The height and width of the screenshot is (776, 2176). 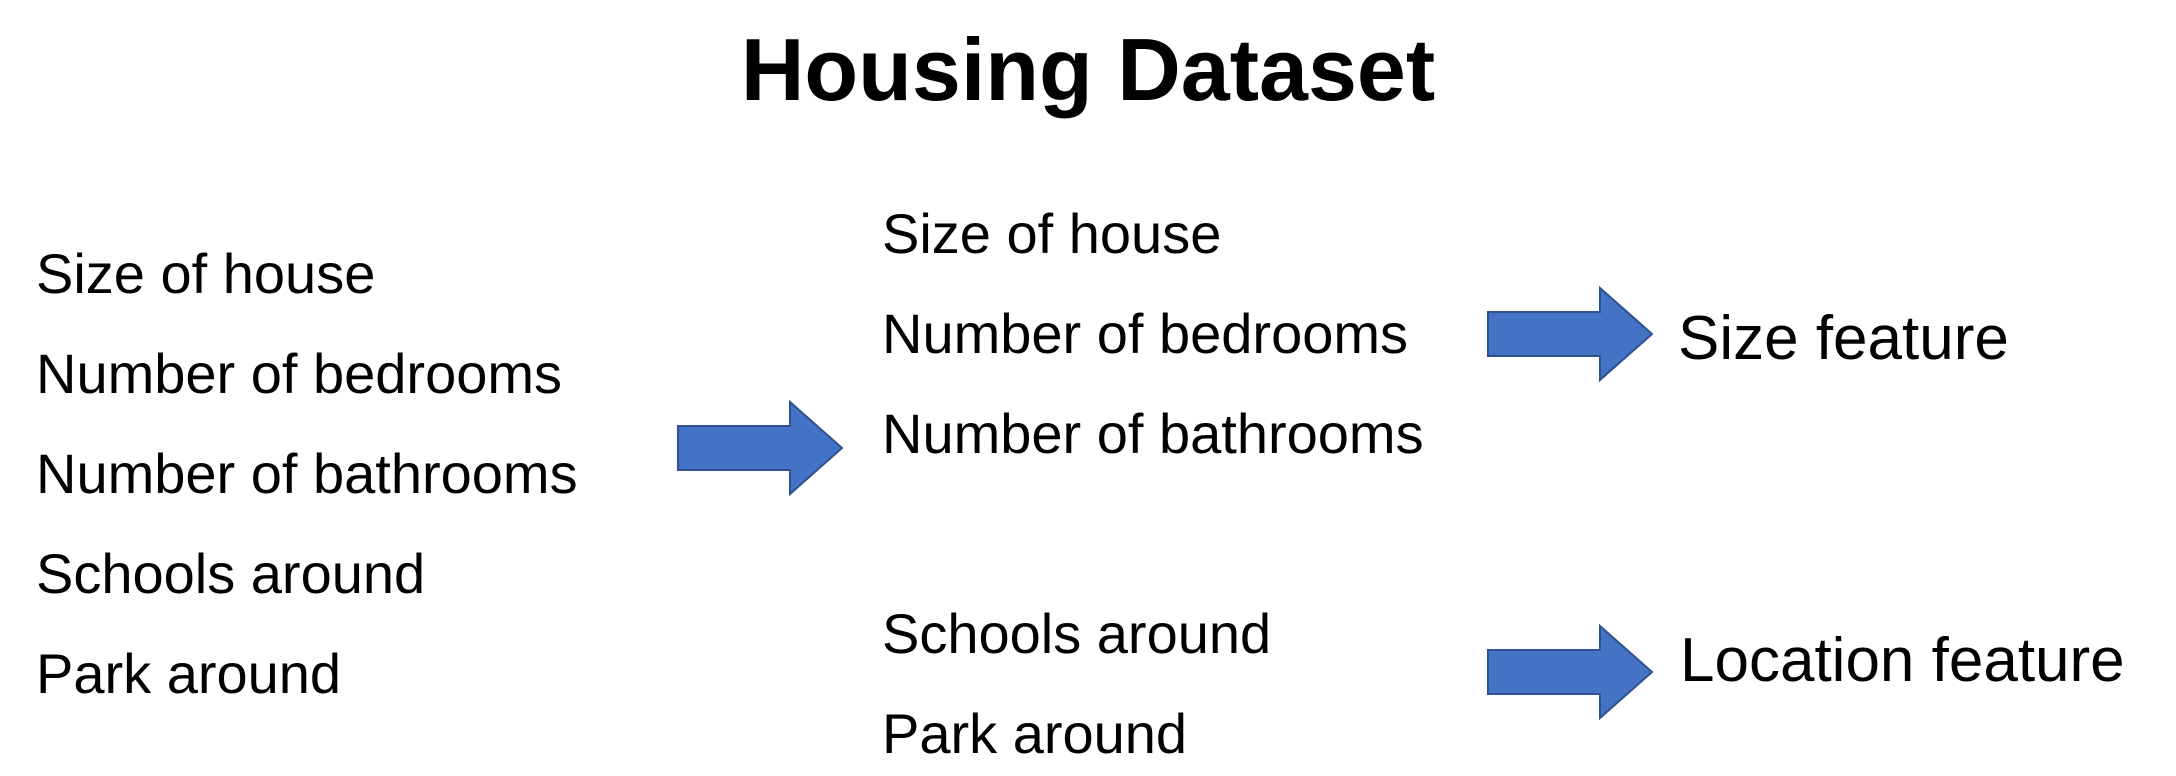 What do you see at coordinates (206, 273) in the screenshot?
I see `original-feature-size-of-house: Size of house` at bounding box center [206, 273].